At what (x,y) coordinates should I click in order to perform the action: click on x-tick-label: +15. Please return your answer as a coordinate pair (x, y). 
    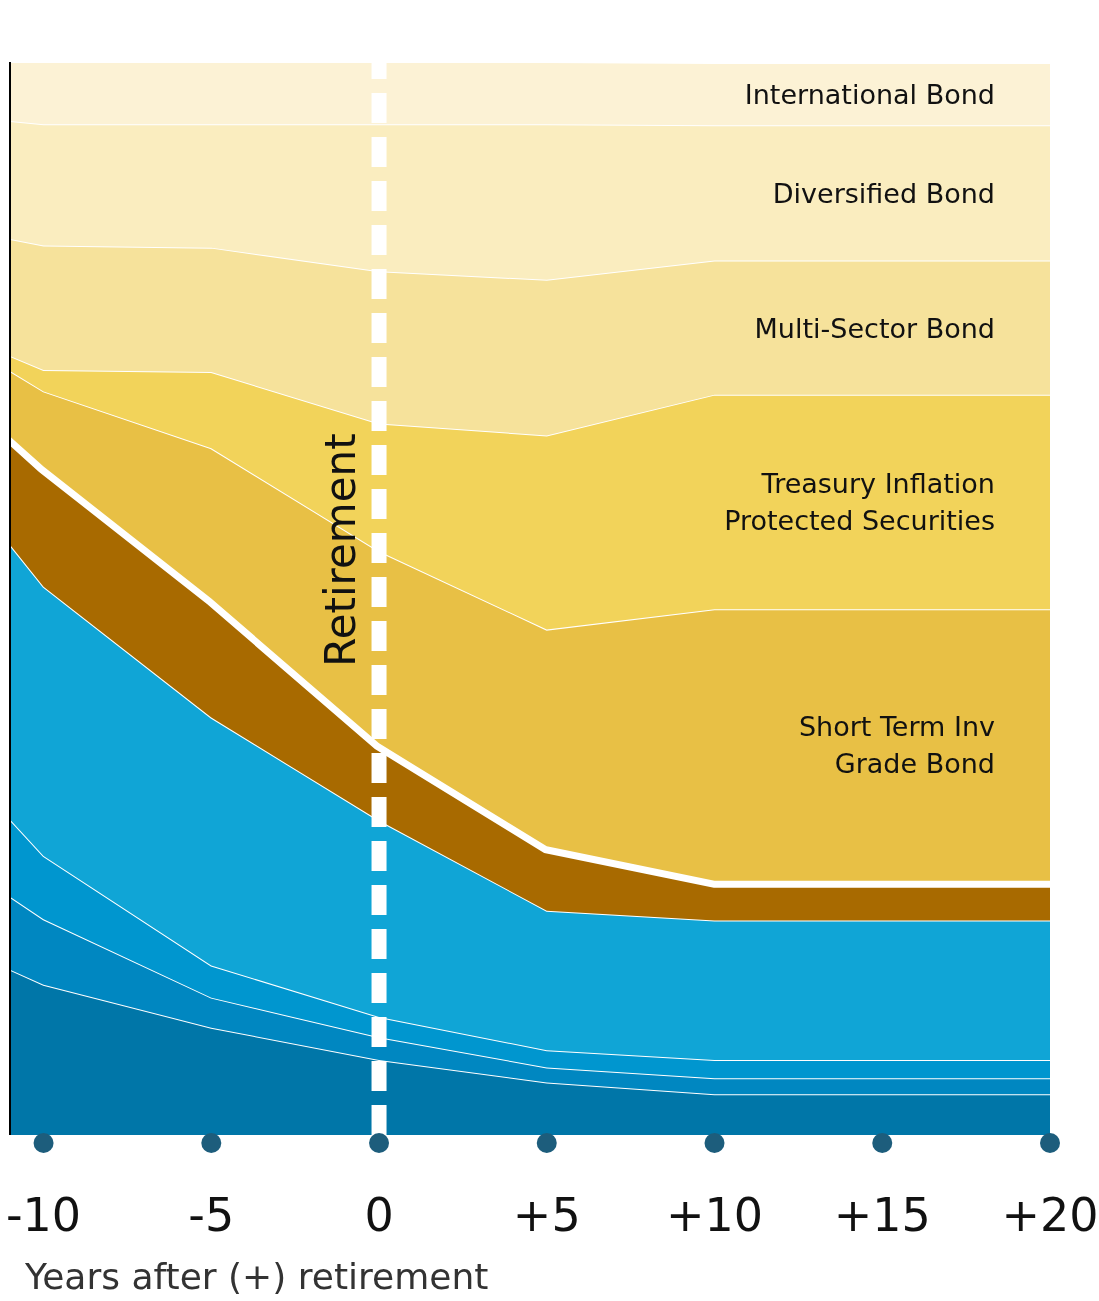
    Looking at the image, I should click on (882, 1215).